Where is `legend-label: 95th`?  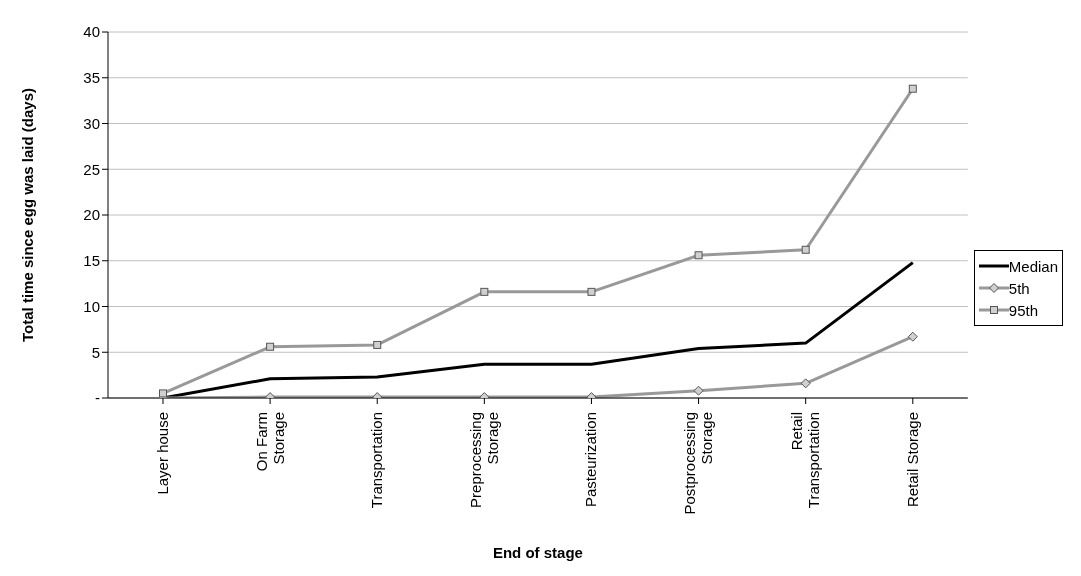 legend-label: 95th is located at coordinates (1023, 310).